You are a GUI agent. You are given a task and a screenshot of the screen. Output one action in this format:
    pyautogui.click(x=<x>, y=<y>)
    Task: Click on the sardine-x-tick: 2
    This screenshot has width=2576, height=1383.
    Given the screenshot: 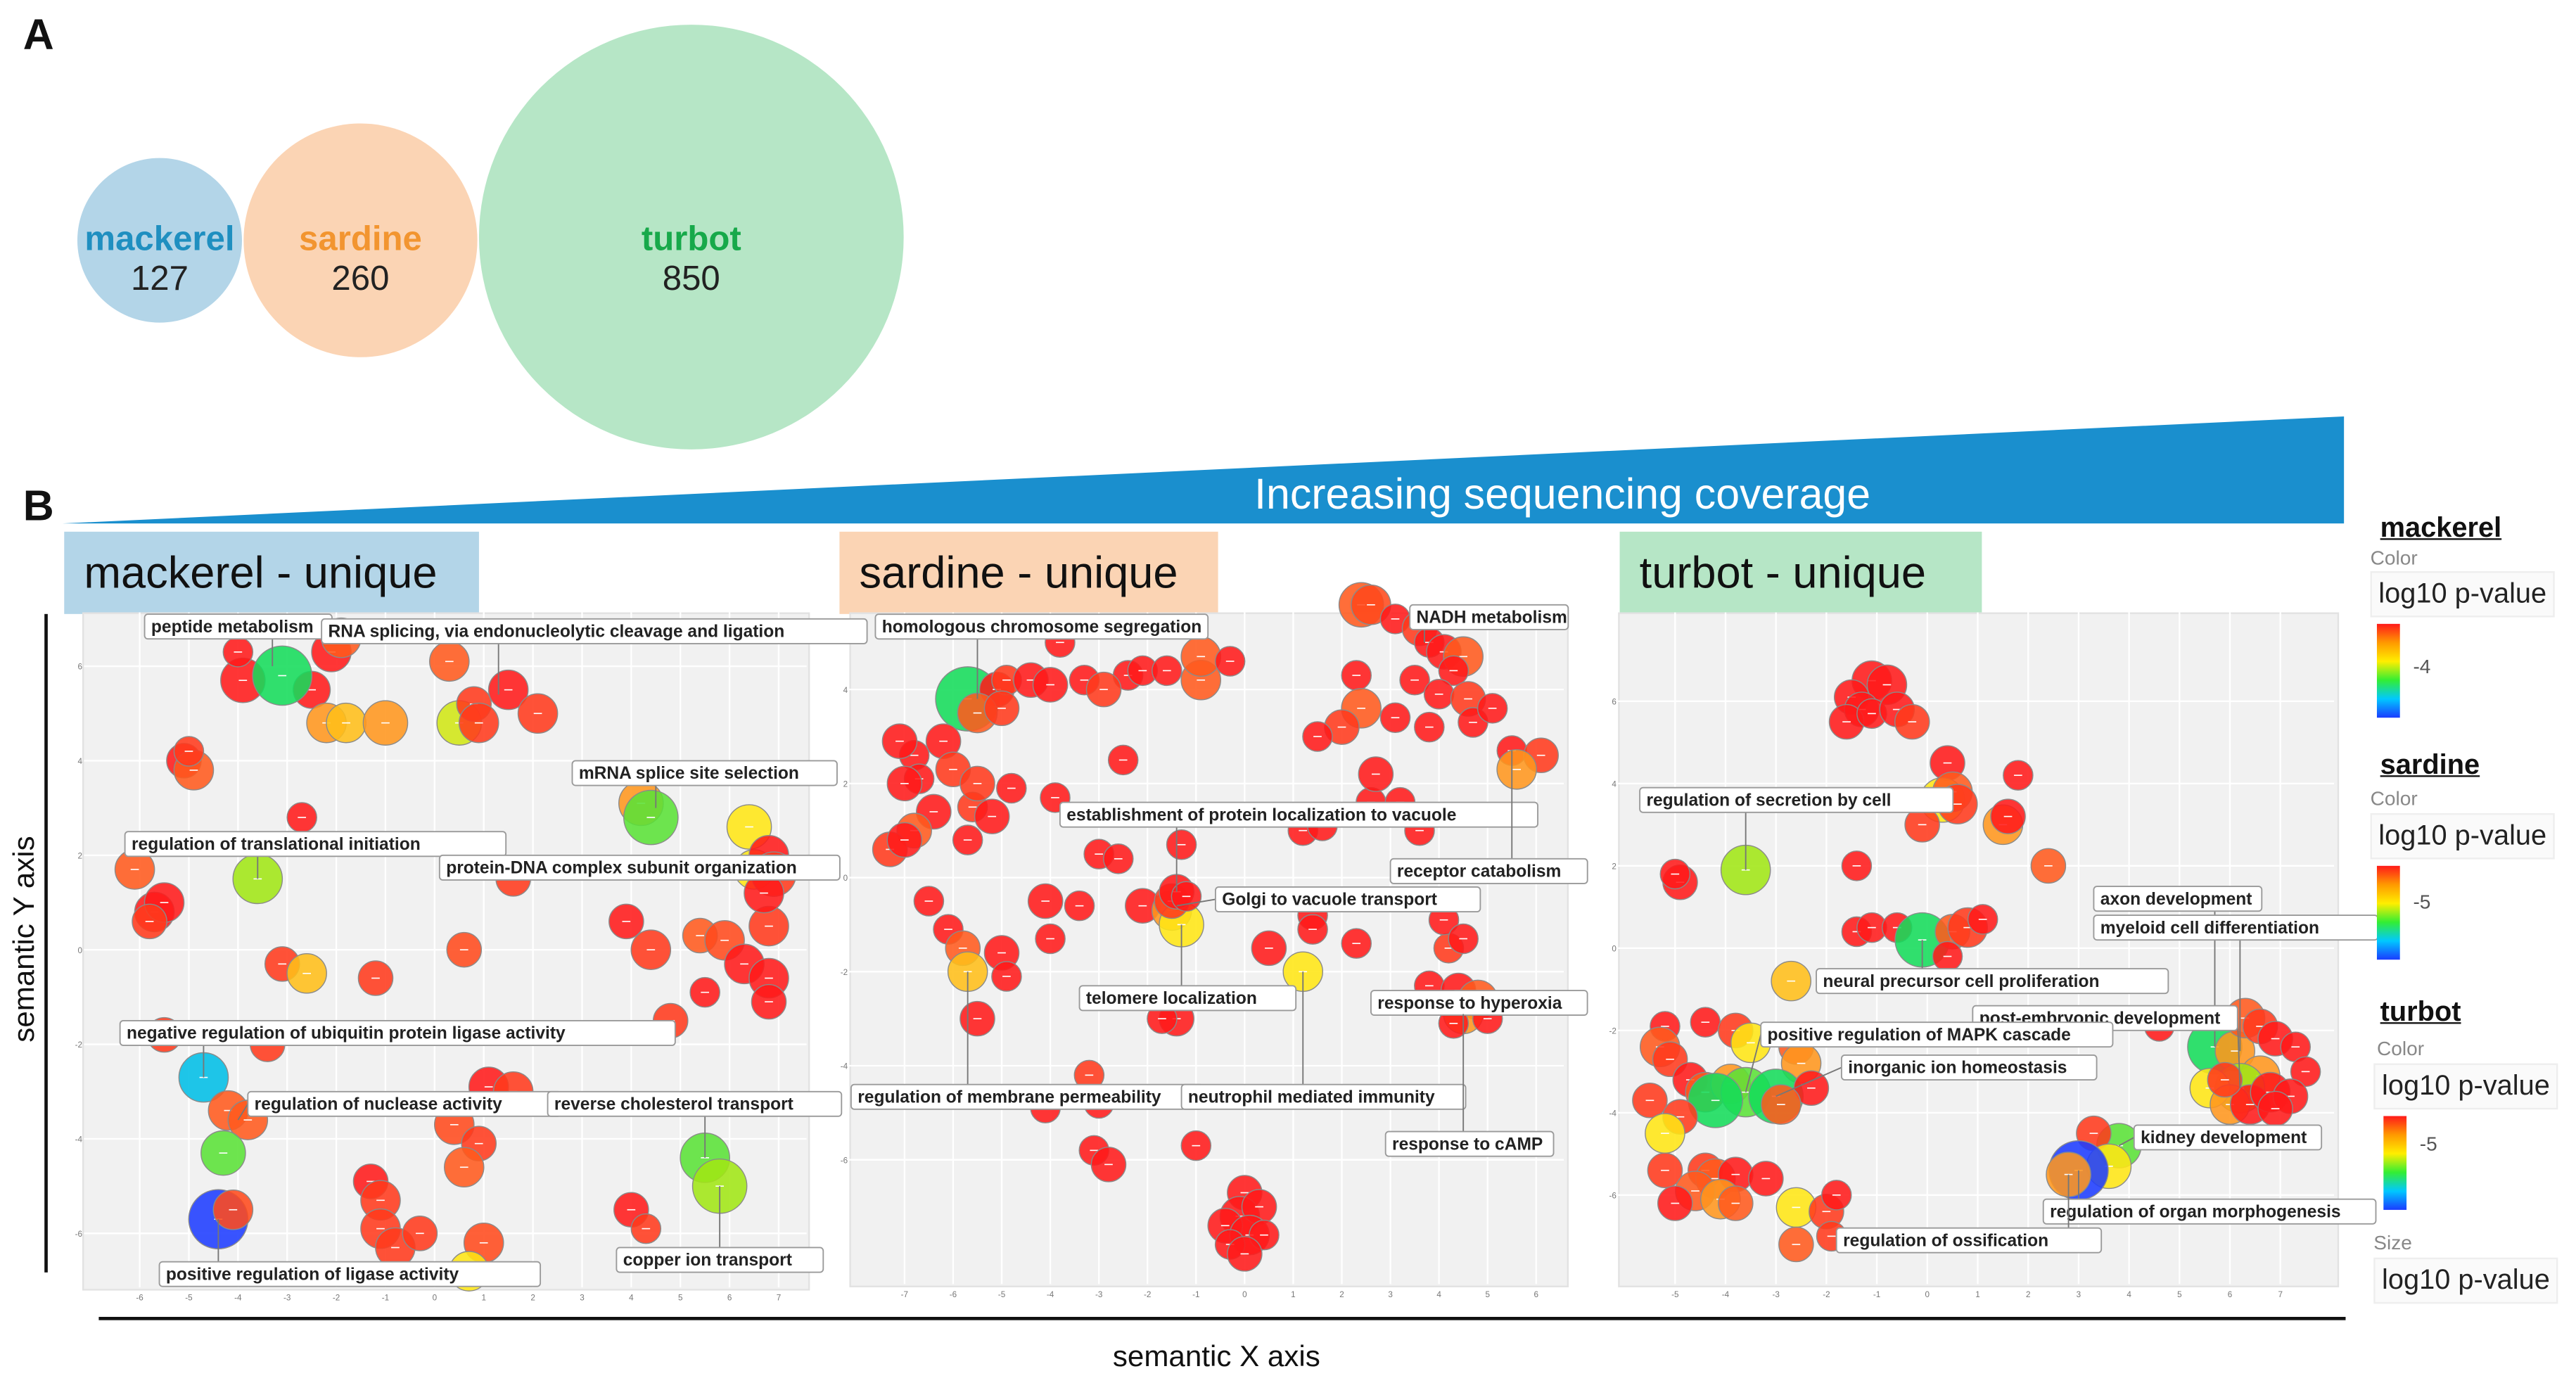 What is the action you would take?
    pyautogui.click(x=1341, y=1294)
    